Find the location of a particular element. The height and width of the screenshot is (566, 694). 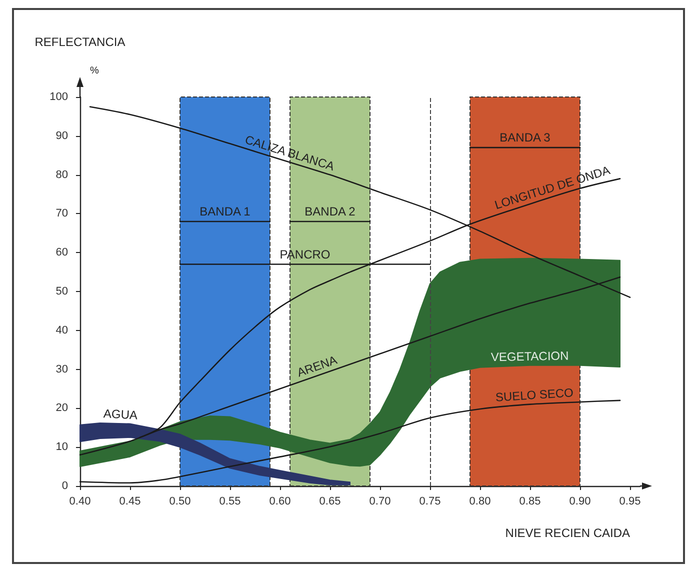

y-tick-label: 20 is located at coordinates (62, 408).